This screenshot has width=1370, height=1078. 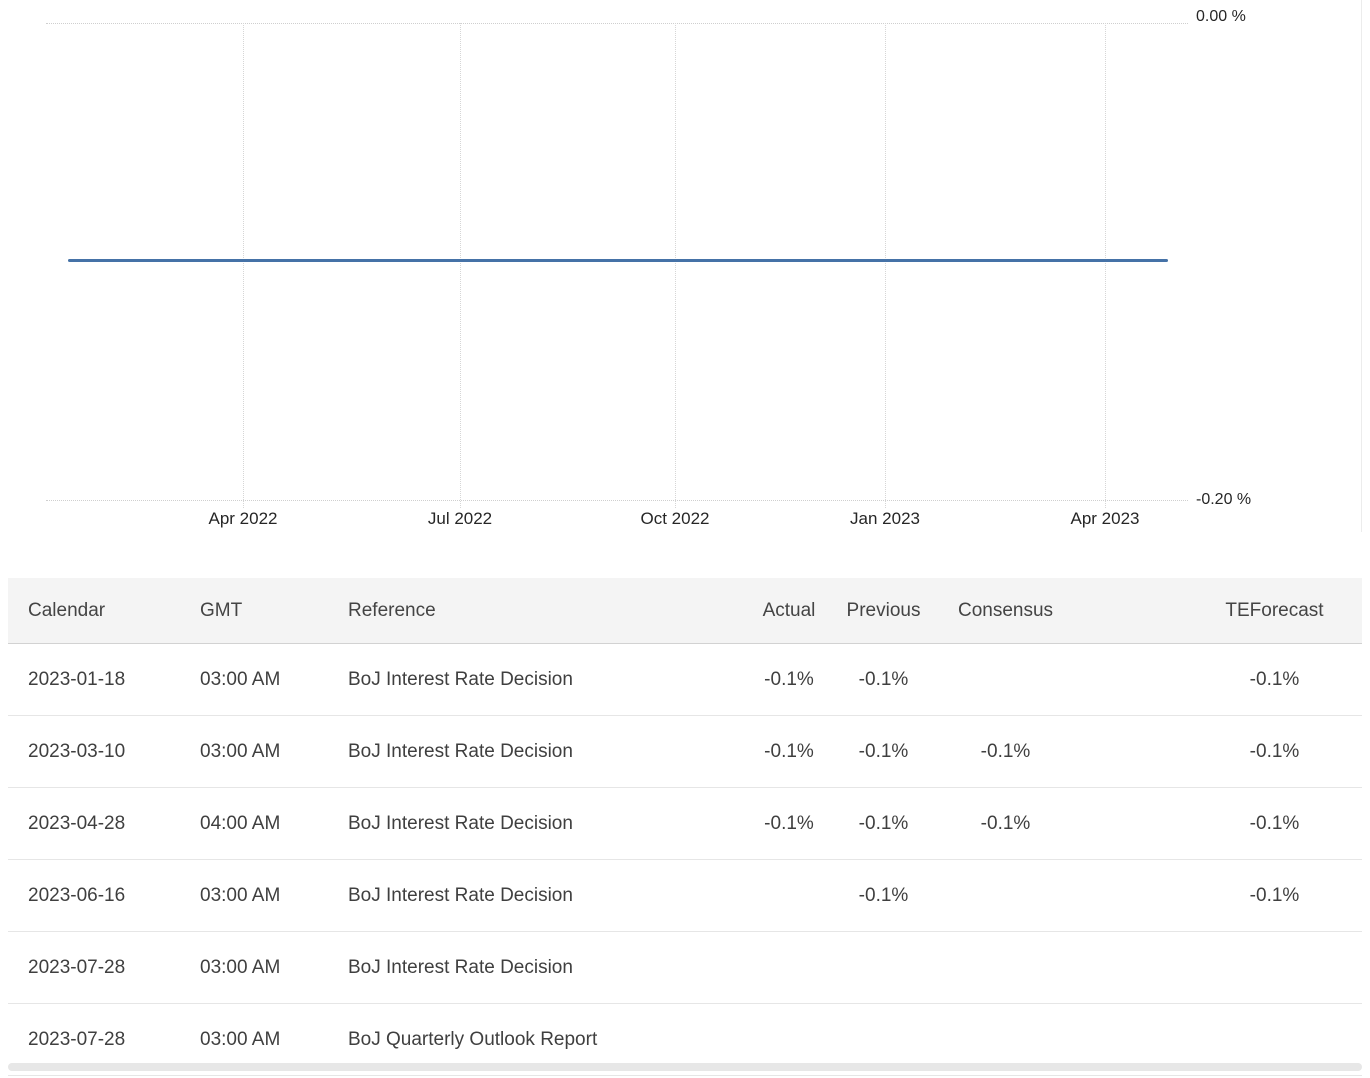 What do you see at coordinates (617, 23) in the screenshot?
I see `gridline-zero` at bounding box center [617, 23].